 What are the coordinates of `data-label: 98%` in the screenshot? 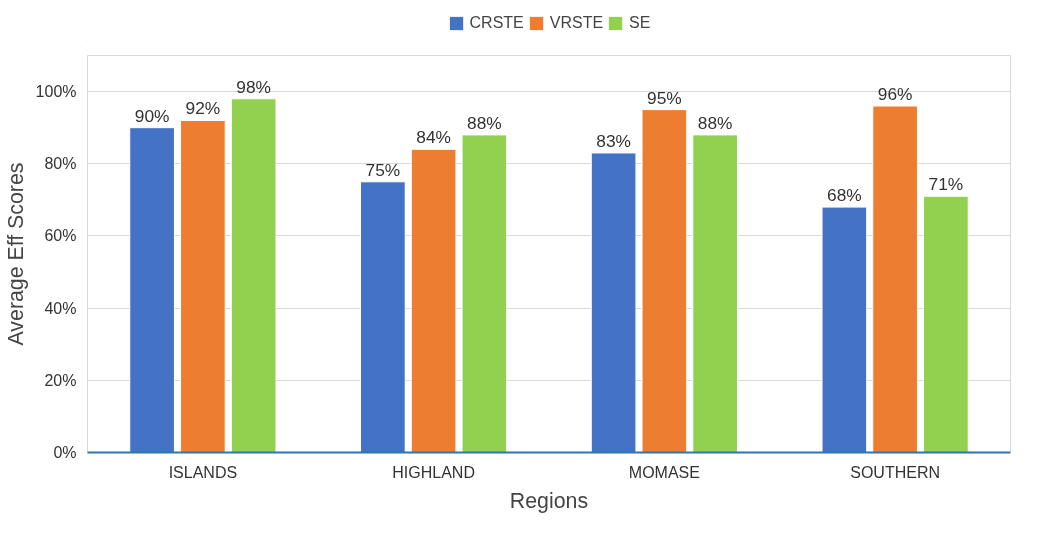 It's located at (253, 86).